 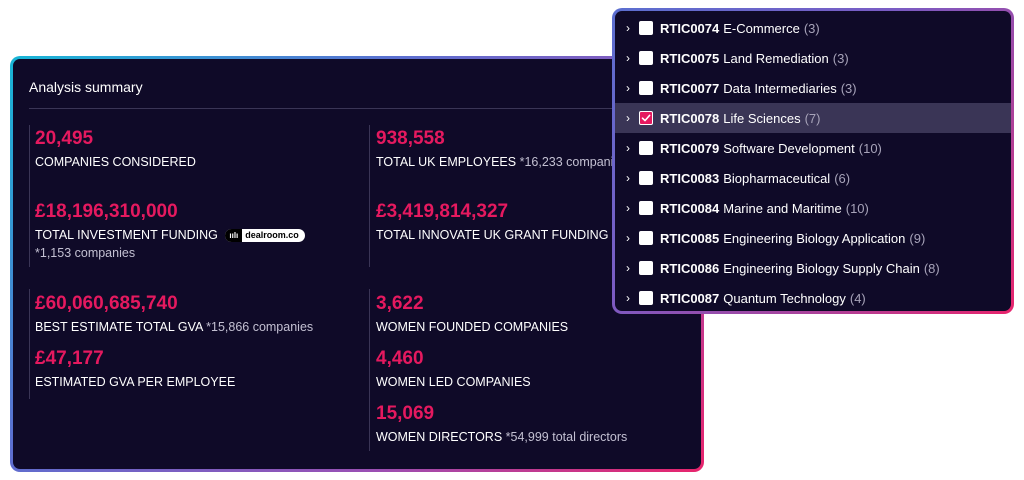 I want to click on metric-women-led: 4,460 WOMEN LED COMPANIES, so click(x=453, y=369).